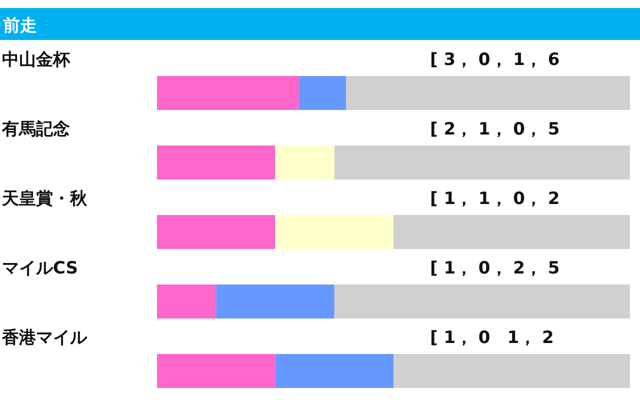 The width and height of the screenshot is (640, 400). Describe the element at coordinates (495, 268) in the screenshot. I see `annotation: [ 1， 0， 2， 5` at that location.